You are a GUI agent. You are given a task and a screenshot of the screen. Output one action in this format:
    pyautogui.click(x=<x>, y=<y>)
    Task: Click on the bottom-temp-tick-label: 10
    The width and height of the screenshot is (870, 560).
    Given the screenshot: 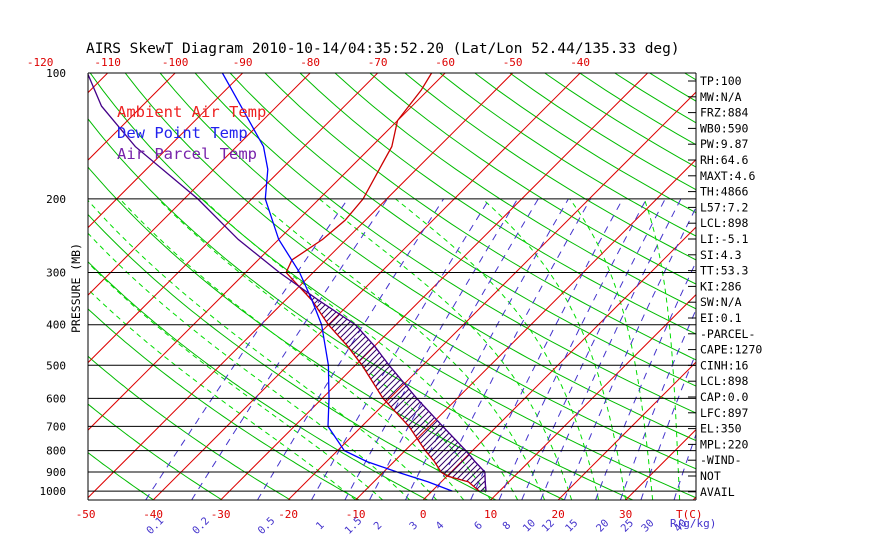 What is the action you would take?
    pyautogui.click(x=490, y=514)
    